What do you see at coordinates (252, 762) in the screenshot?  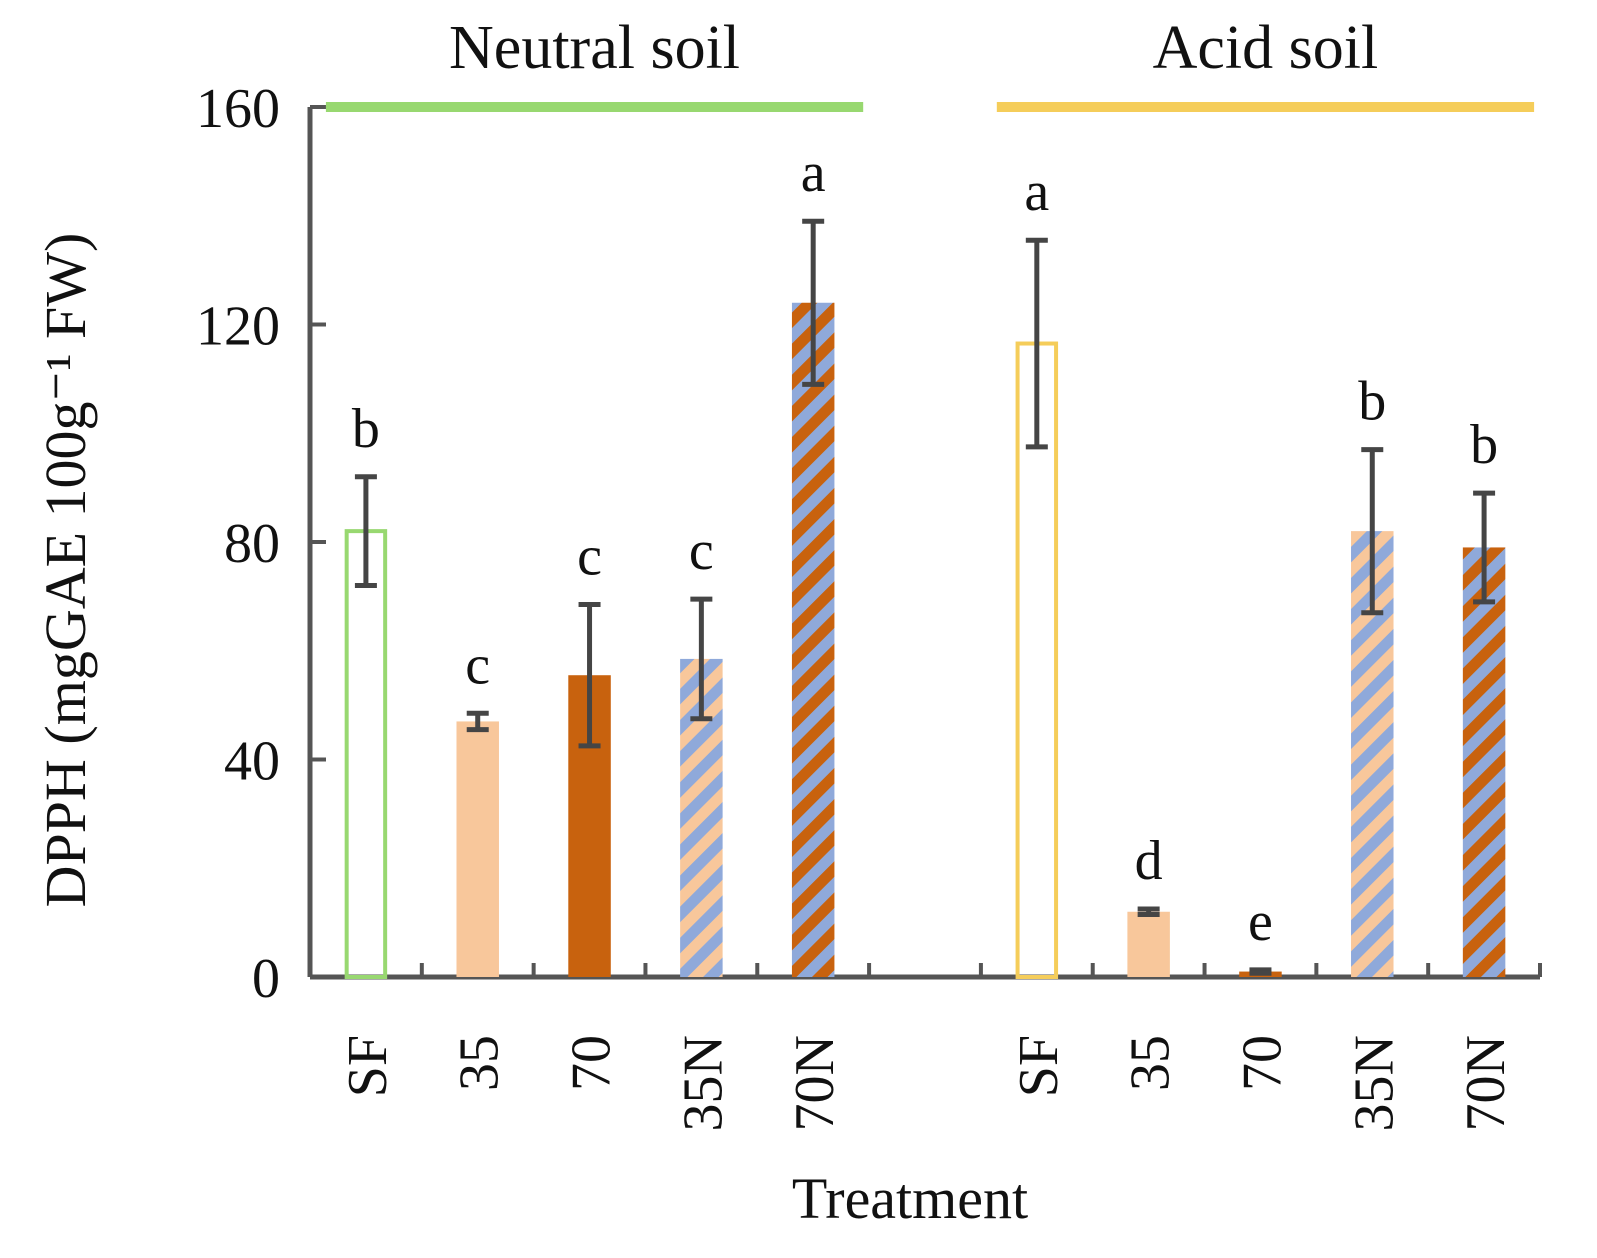 I see `y-tick-label: 40` at bounding box center [252, 762].